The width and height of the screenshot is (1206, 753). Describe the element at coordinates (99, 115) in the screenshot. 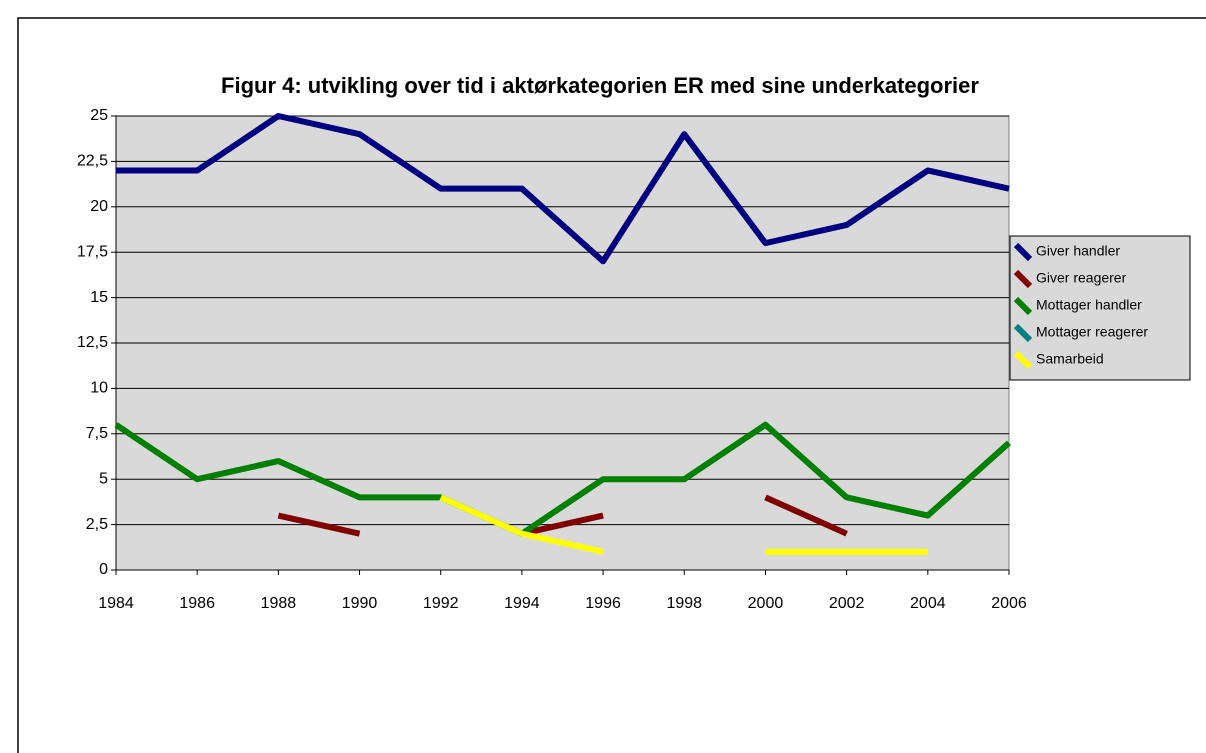

I see `y-tick-label: 25` at that location.